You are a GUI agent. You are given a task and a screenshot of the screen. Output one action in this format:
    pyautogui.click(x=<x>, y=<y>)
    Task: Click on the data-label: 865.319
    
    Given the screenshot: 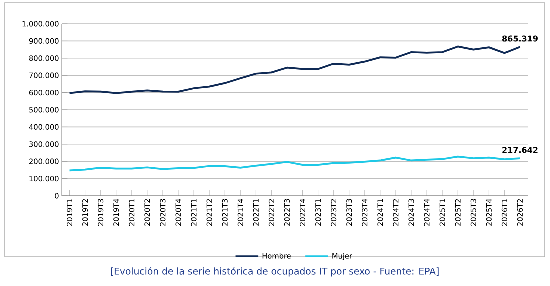 What is the action you would take?
    pyautogui.click(x=520, y=39)
    